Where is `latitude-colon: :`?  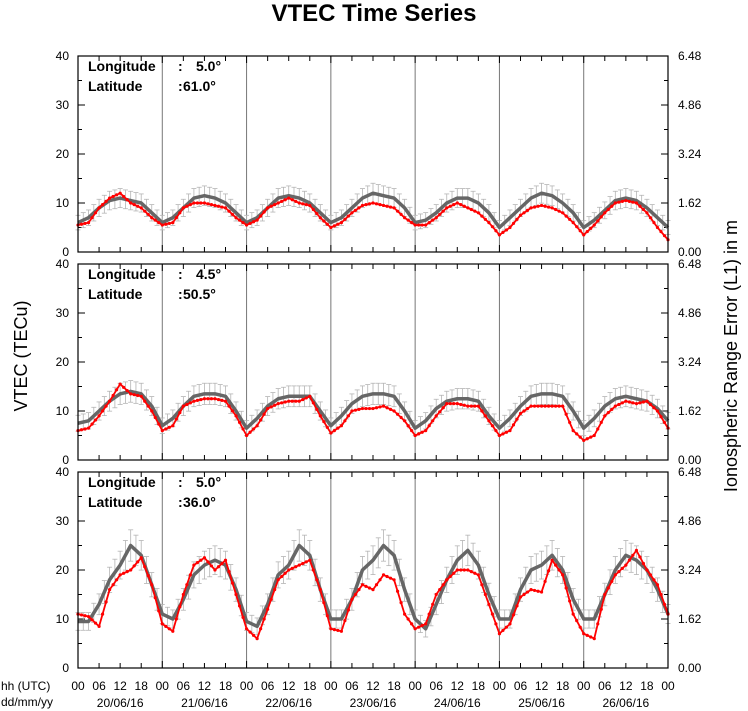 latitude-colon: : is located at coordinates (180, 86).